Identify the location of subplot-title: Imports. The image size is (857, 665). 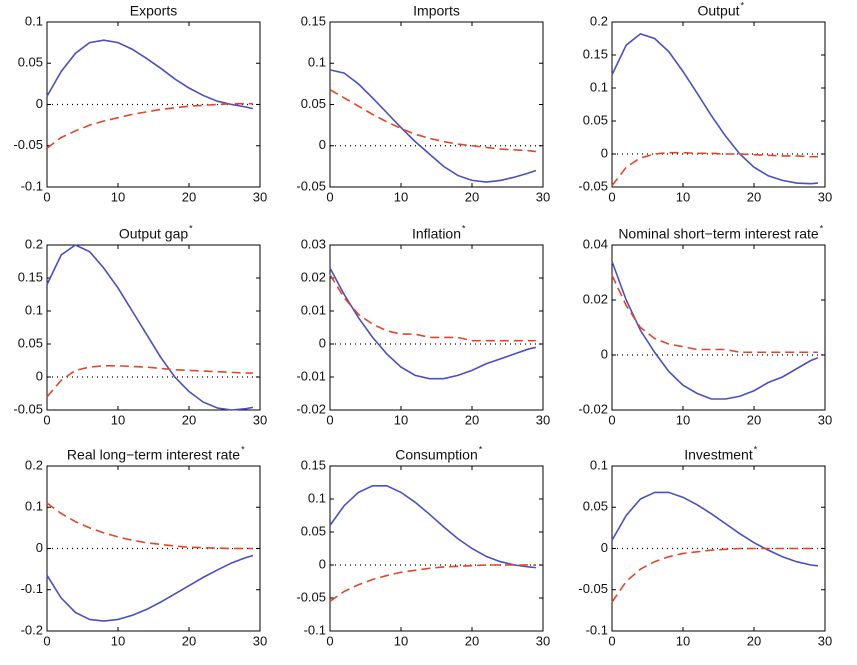
(436, 11).